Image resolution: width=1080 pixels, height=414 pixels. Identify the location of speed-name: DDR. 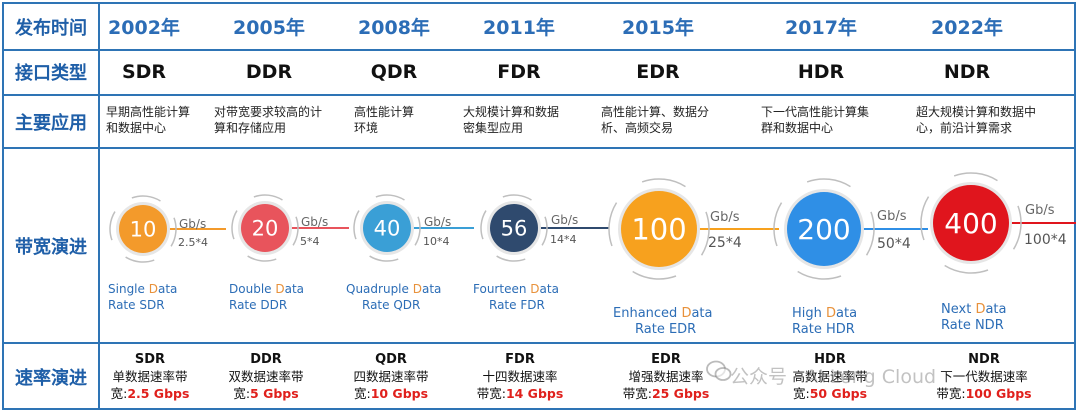
(266, 359).